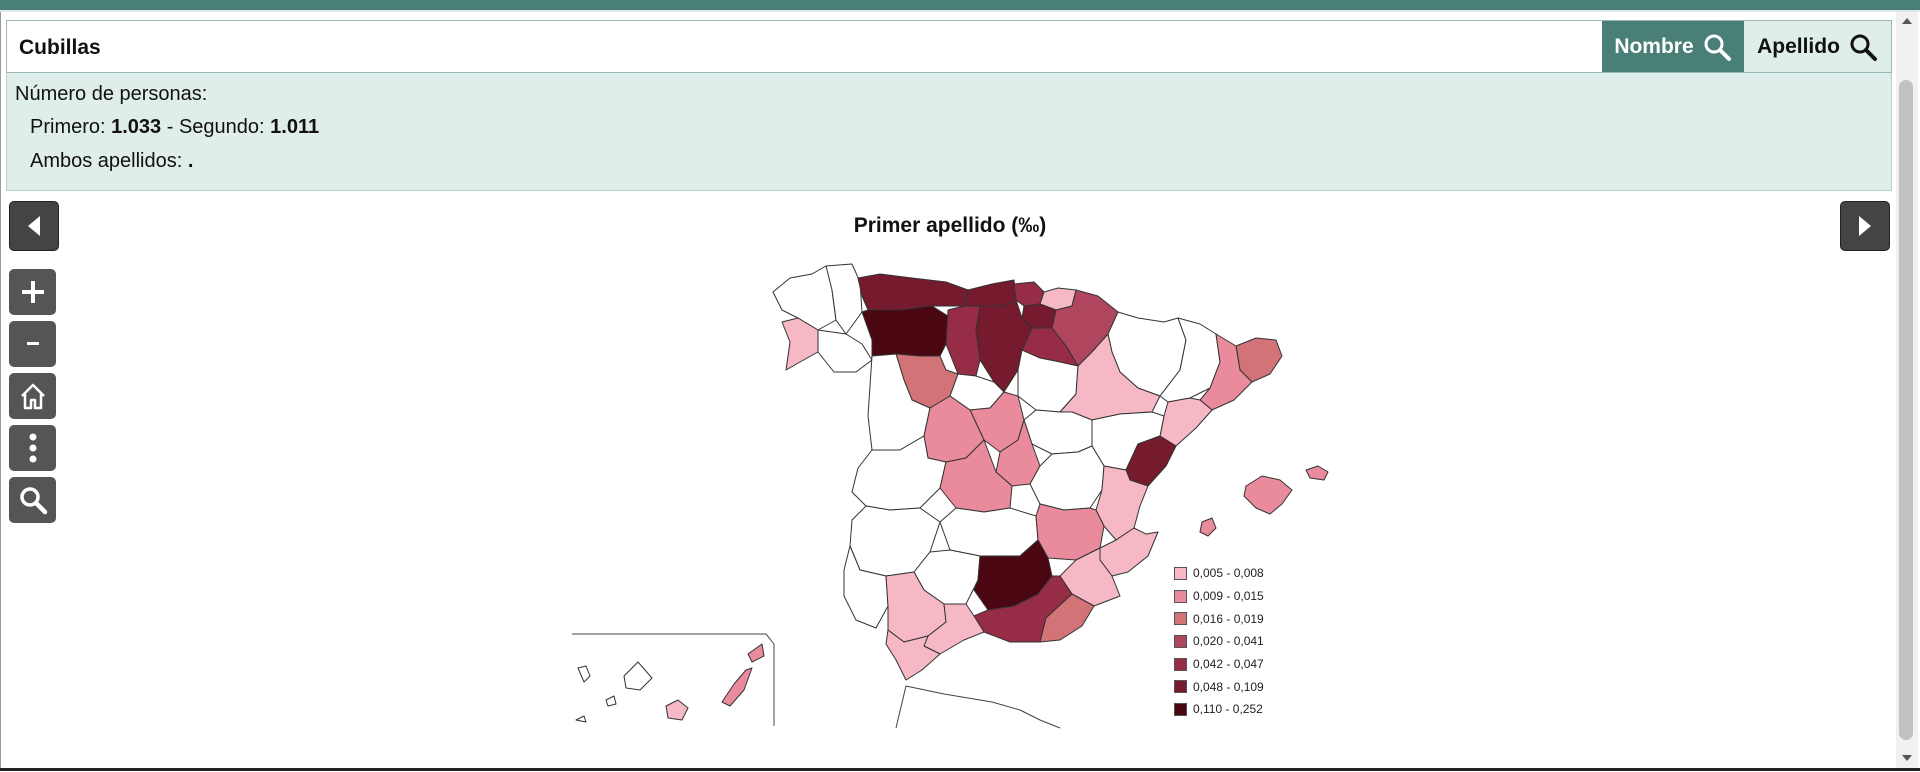 This screenshot has height=772, width=1920. What do you see at coordinates (809, 47) in the screenshot?
I see `surname-search-input` at bounding box center [809, 47].